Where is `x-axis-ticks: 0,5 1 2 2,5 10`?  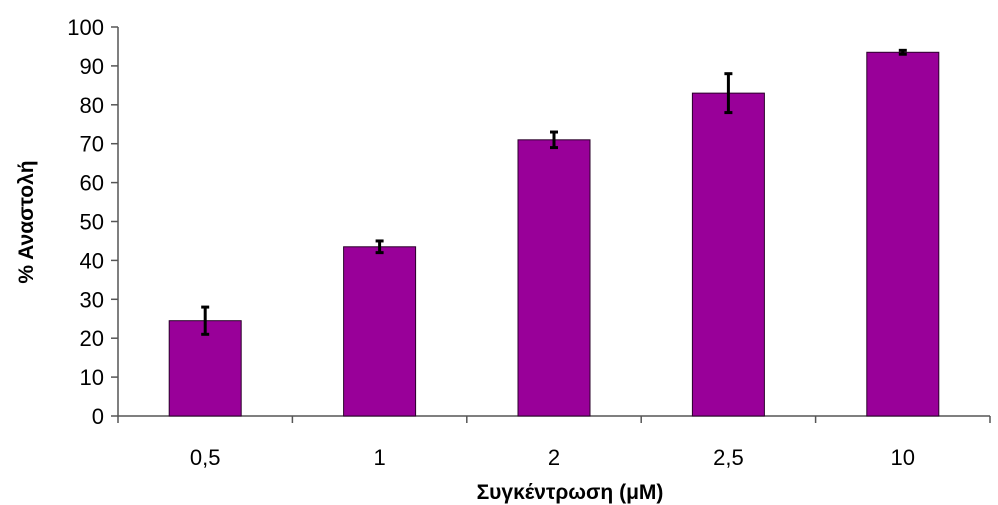
x-axis-ticks: 0,5 1 2 2,5 10 is located at coordinates (554, 443).